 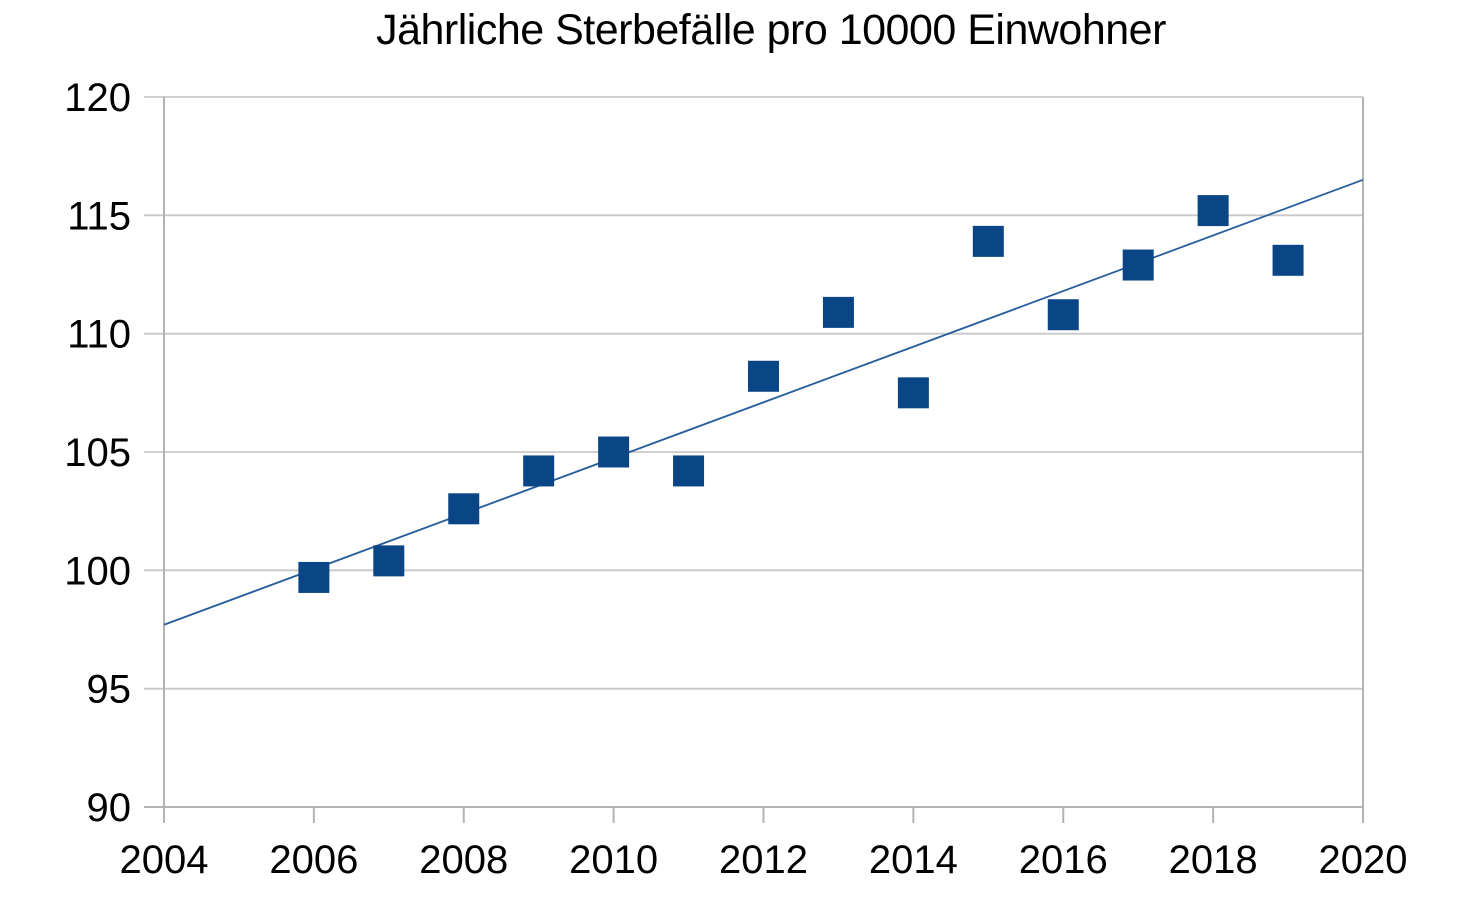 What do you see at coordinates (97, 98) in the screenshot?
I see `y-tick-label: 120` at bounding box center [97, 98].